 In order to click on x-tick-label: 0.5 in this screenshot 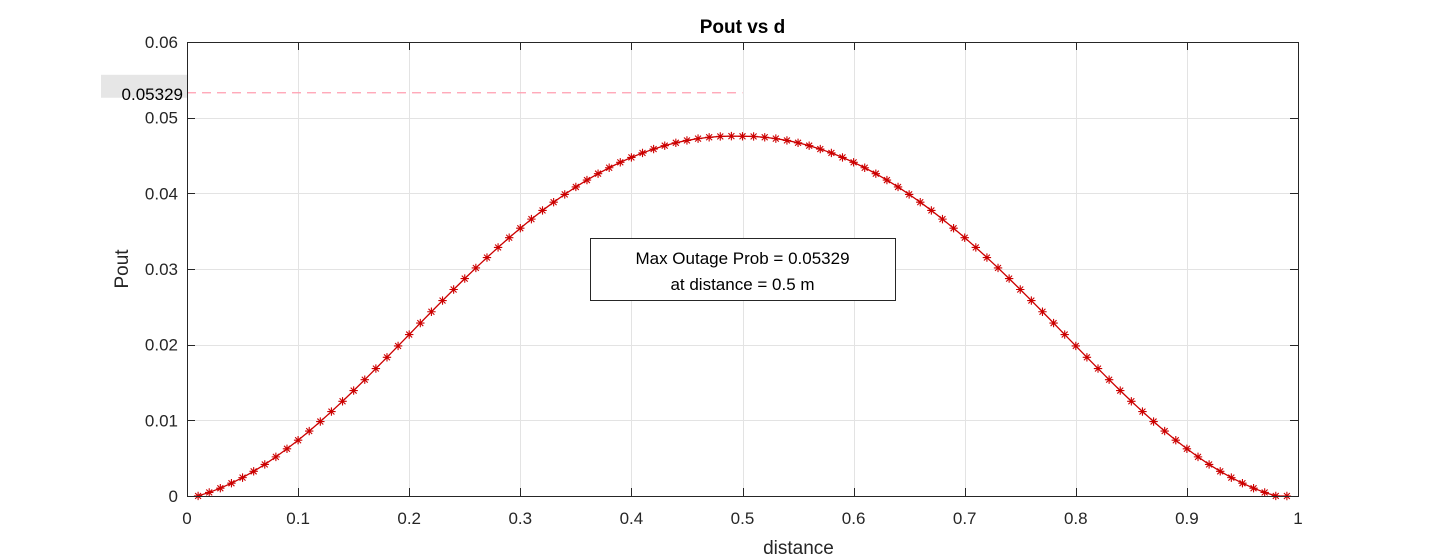, I will do `click(743, 518)`.